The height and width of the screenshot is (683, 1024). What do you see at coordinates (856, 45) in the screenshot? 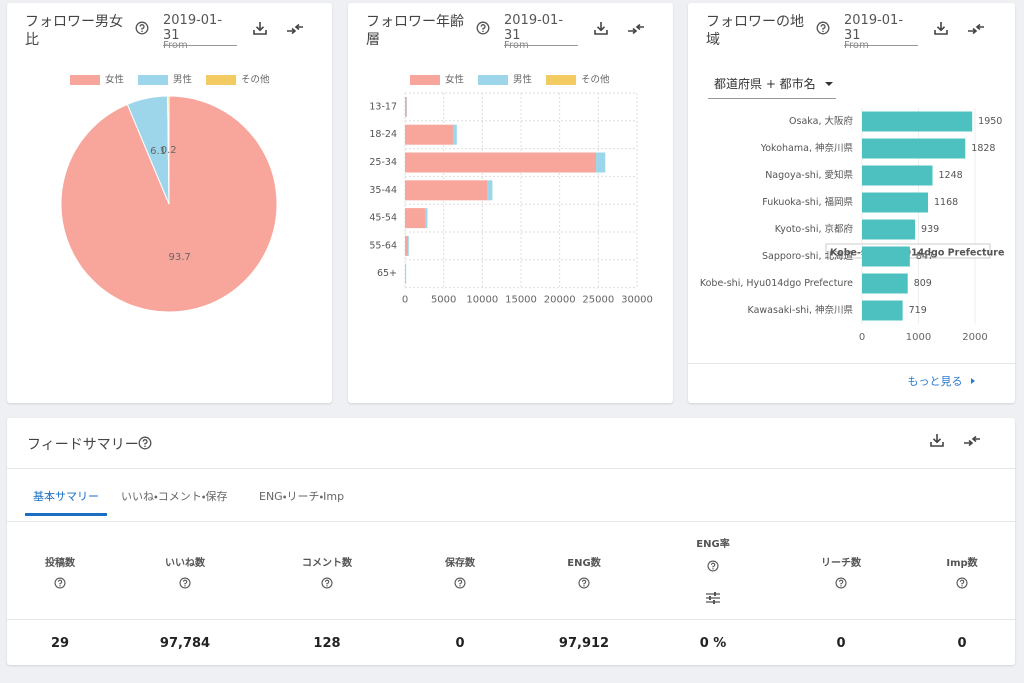
I see `date-caption: From` at bounding box center [856, 45].